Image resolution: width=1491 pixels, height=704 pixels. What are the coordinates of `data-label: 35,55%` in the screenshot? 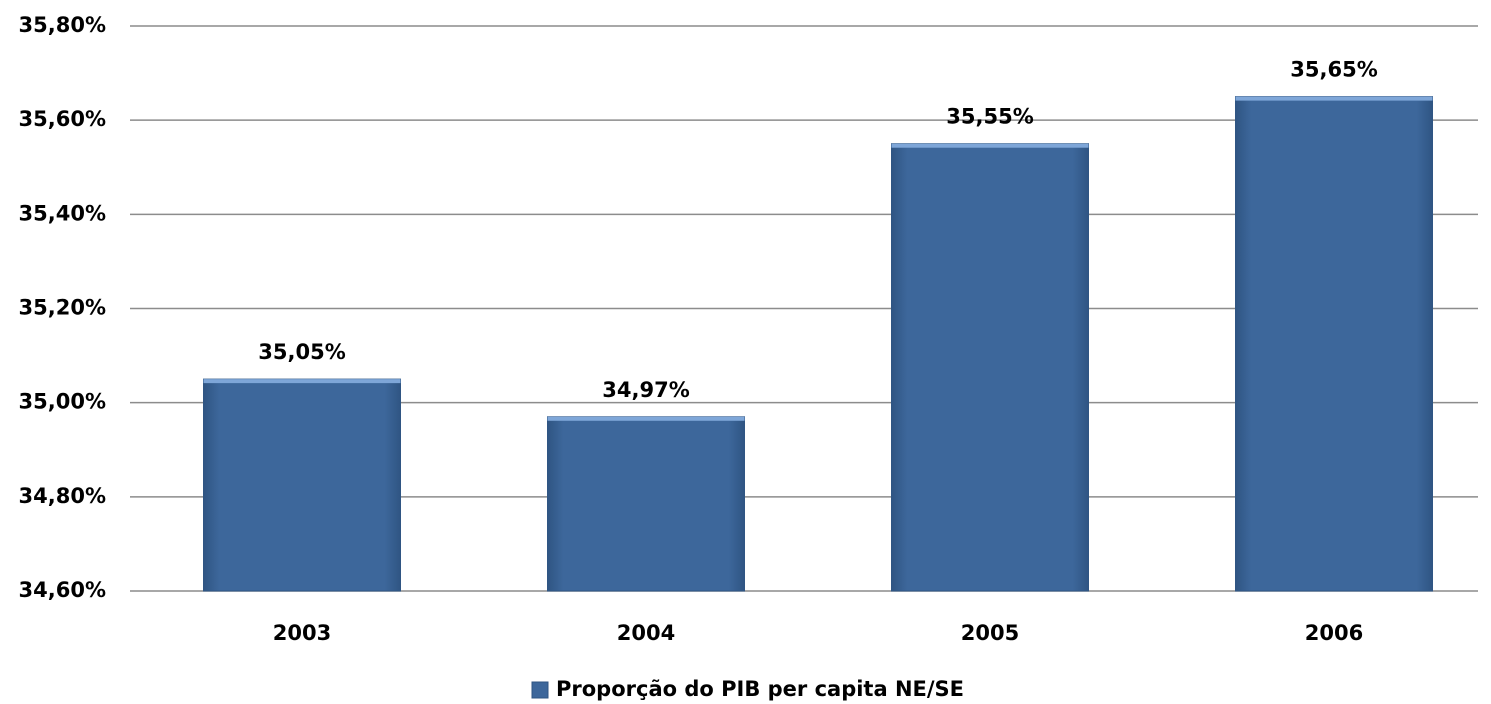 It's located at (989, 117).